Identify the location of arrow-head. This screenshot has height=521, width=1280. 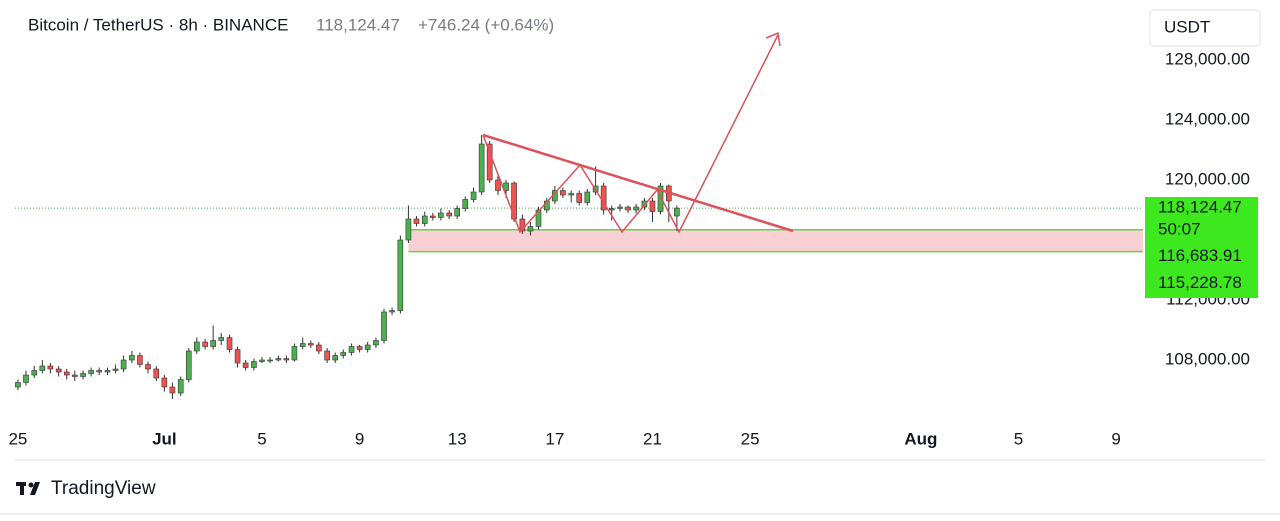
(773, 39).